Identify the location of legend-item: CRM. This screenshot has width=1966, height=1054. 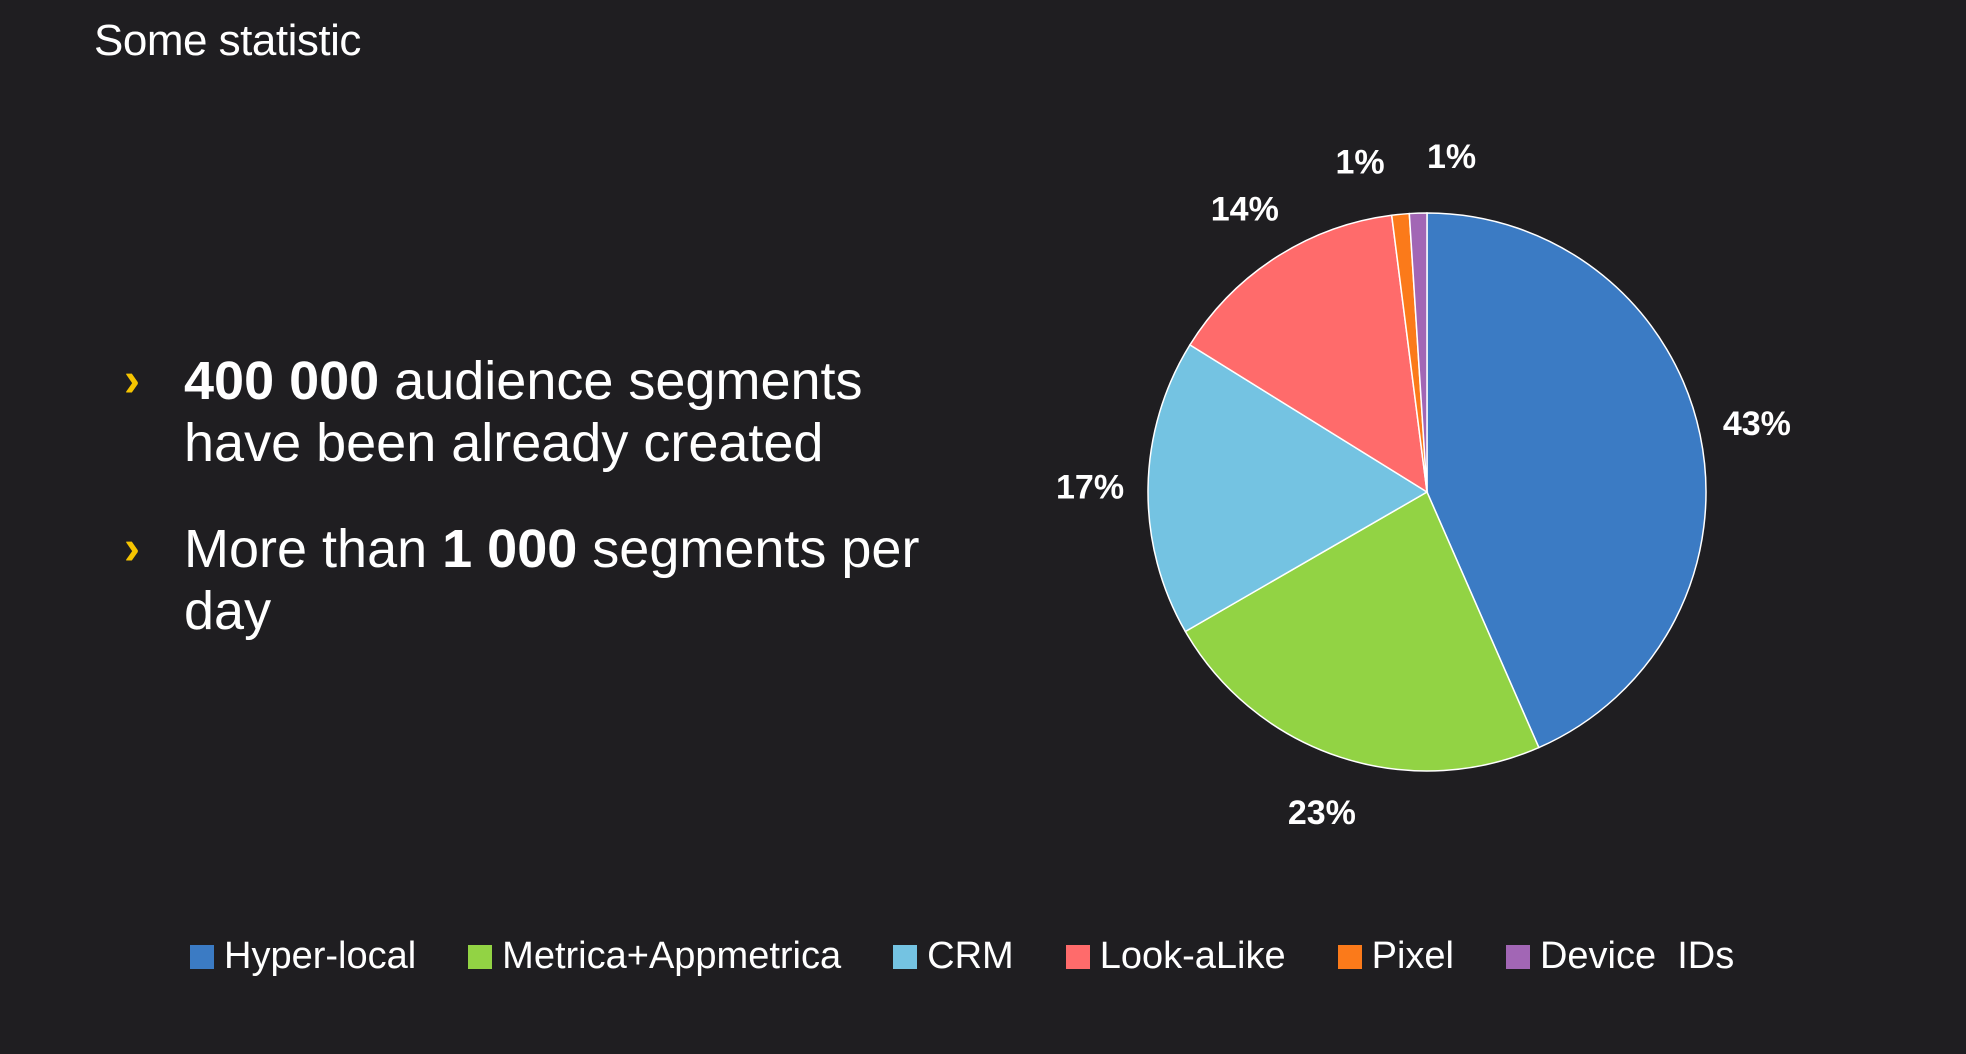
(953, 956).